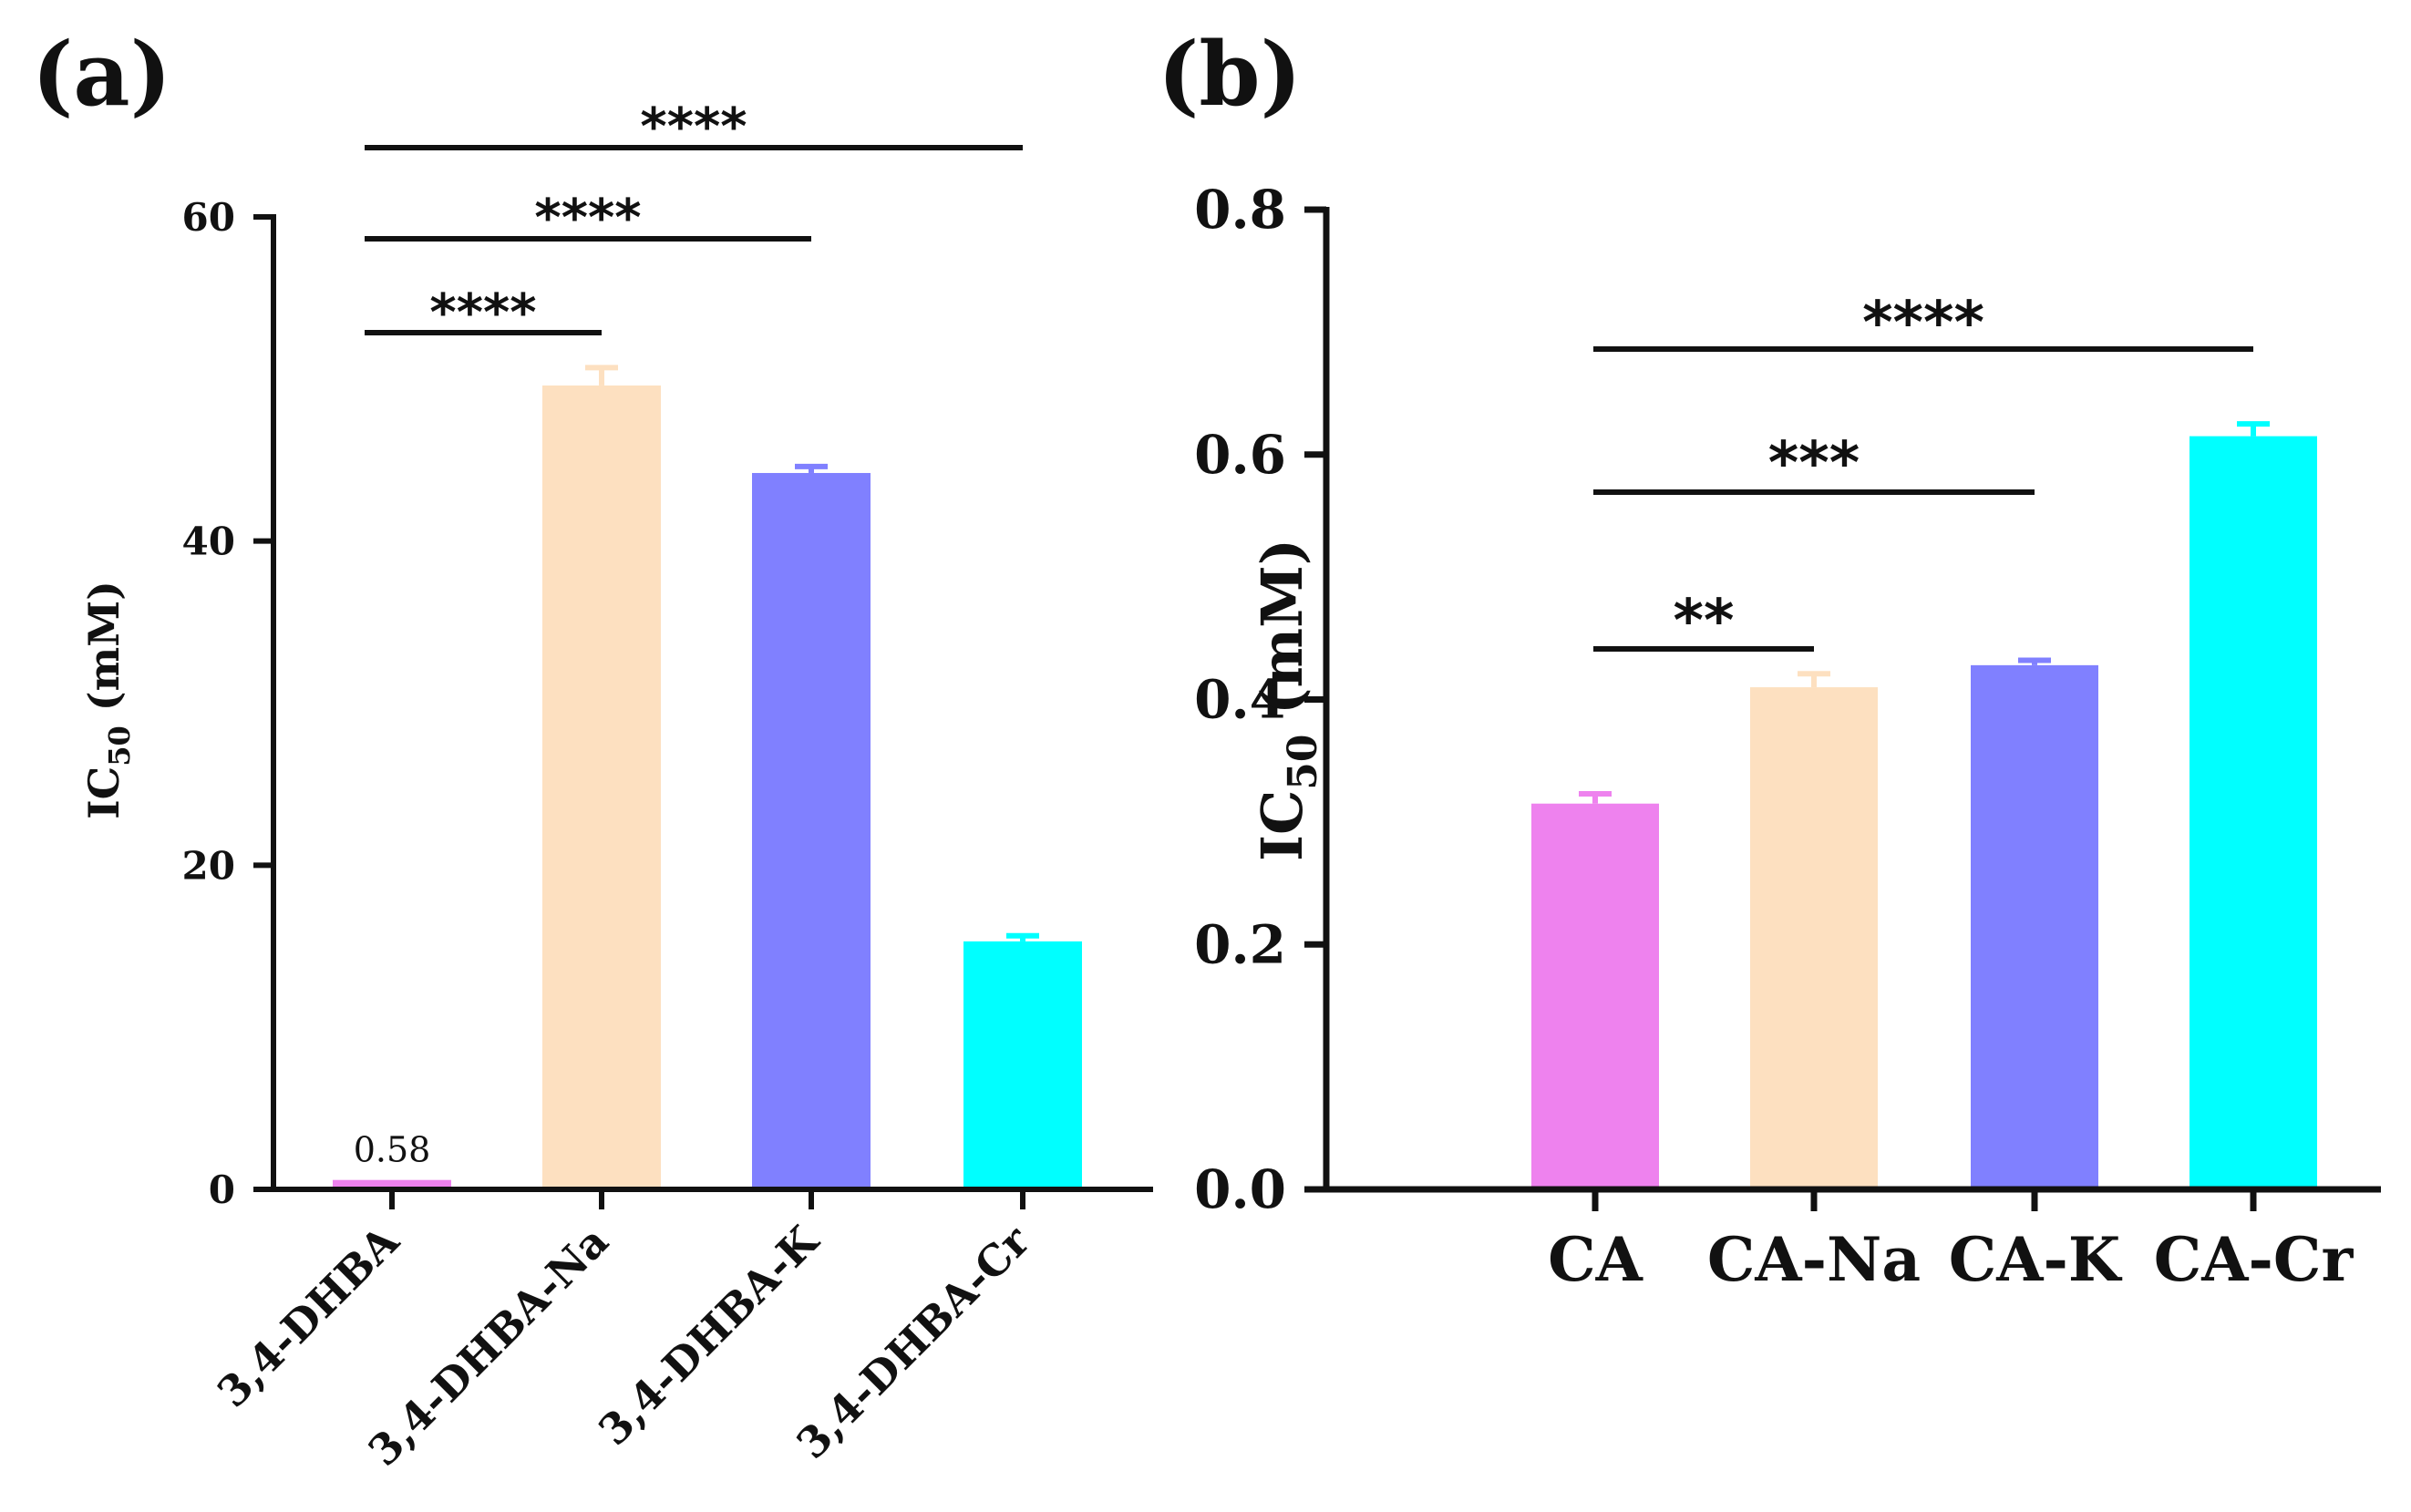 Image resolution: width=2411 pixels, height=1512 pixels. What do you see at coordinates (392, 1150) in the screenshot?
I see `panel-a-data-label: 0.58` at bounding box center [392, 1150].